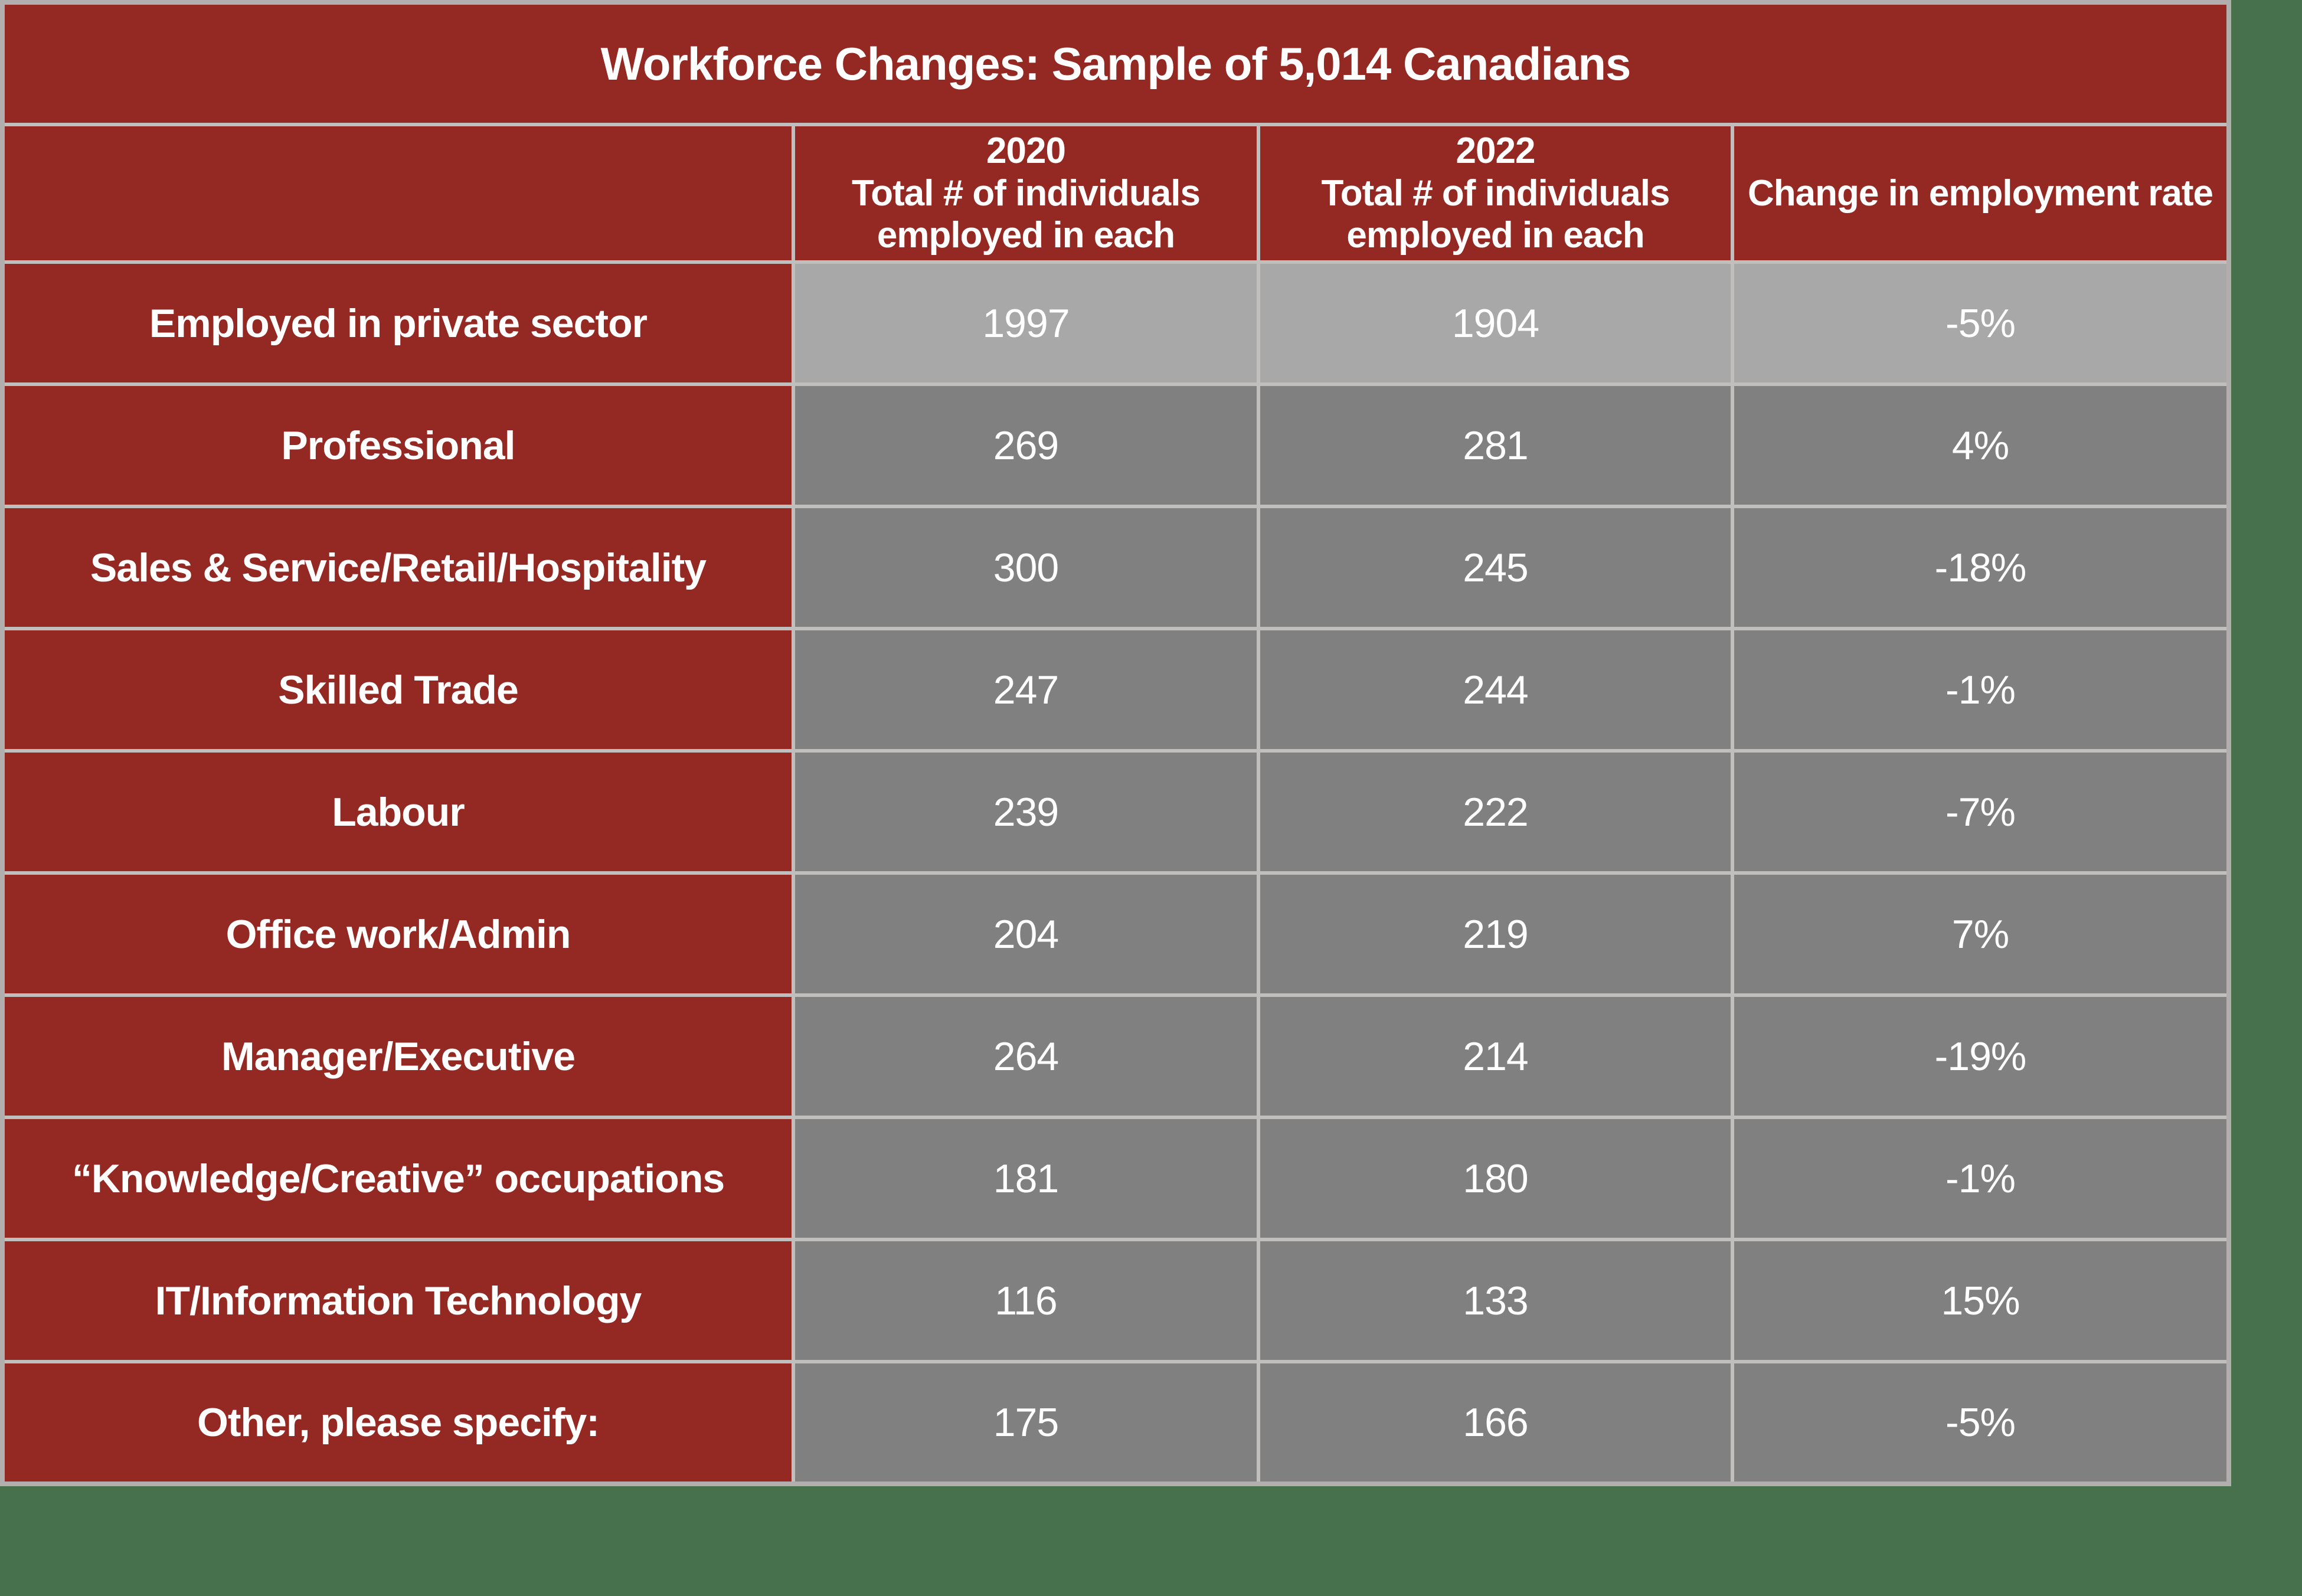  I want to click on cell-change-value: -7%, so click(1980, 812).